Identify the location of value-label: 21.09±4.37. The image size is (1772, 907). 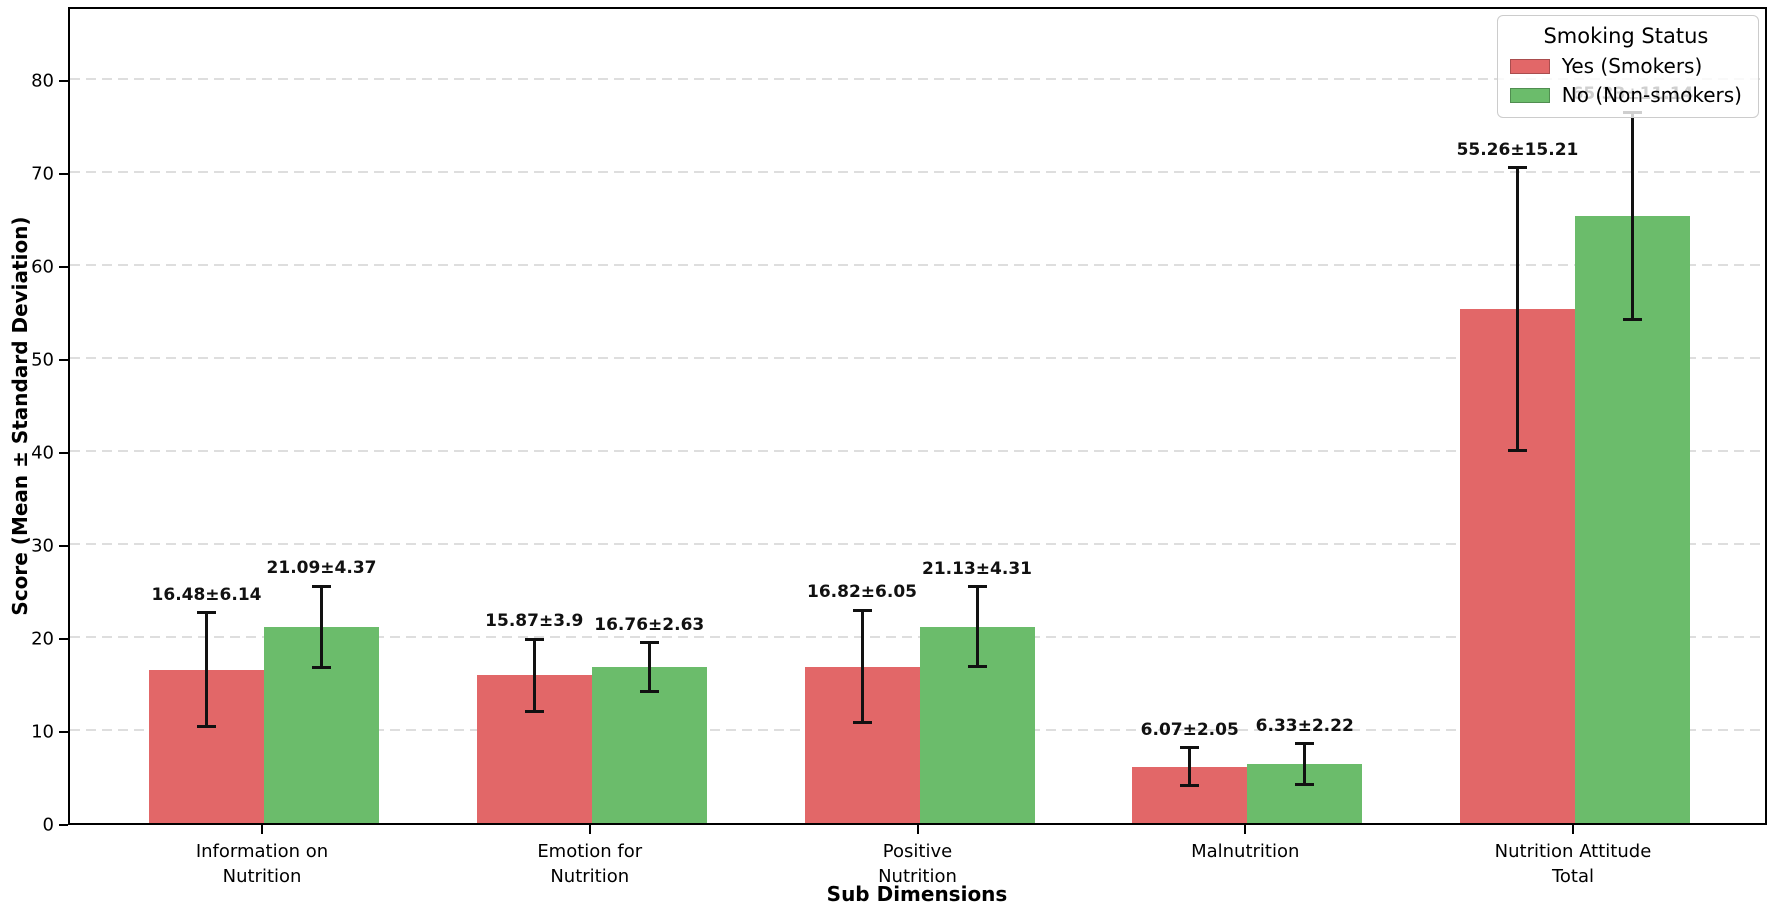
(321, 568).